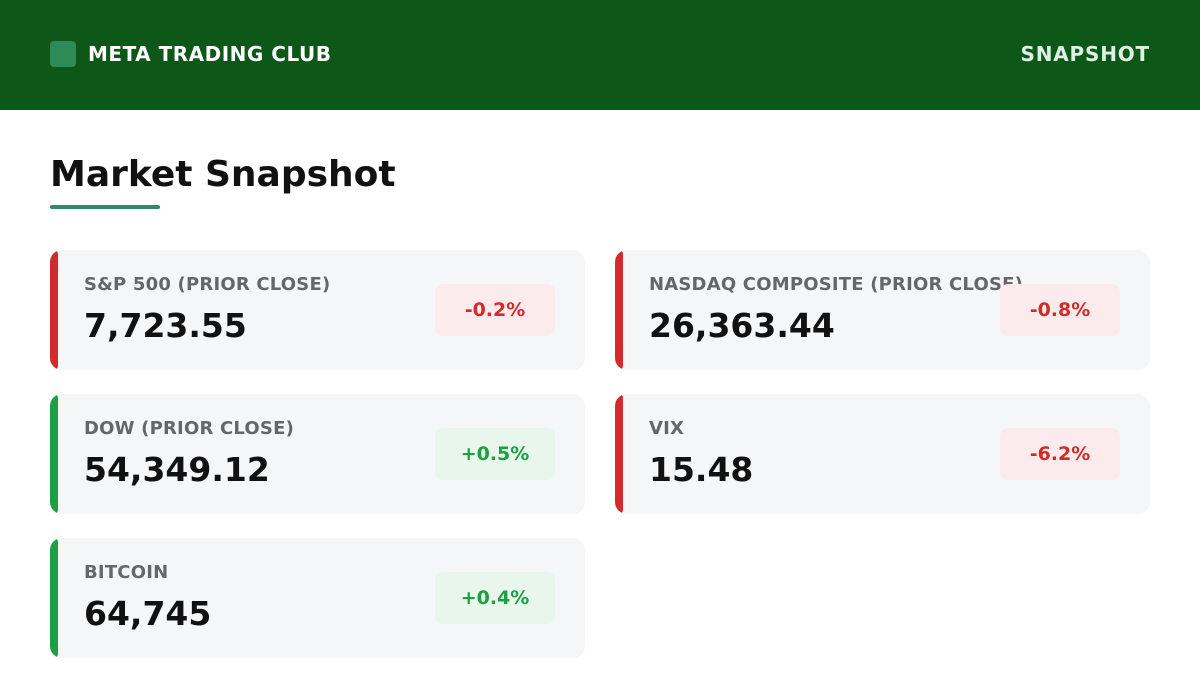 This screenshot has height=680, width=1200. Describe the element at coordinates (317, 454) in the screenshot. I see `market-card-dow: DOW (PRIOR CLOSE) 54,349.12 +0.5%` at that location.